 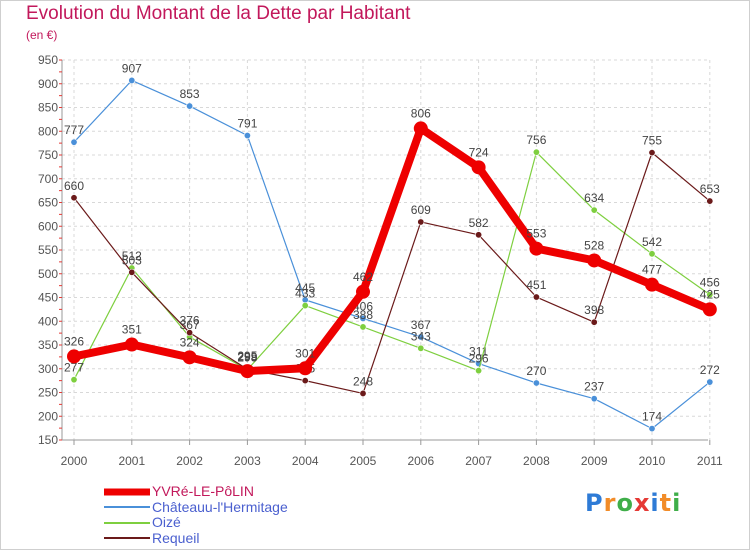 I want to click on data-label: 174, so click(x=652, y=417).